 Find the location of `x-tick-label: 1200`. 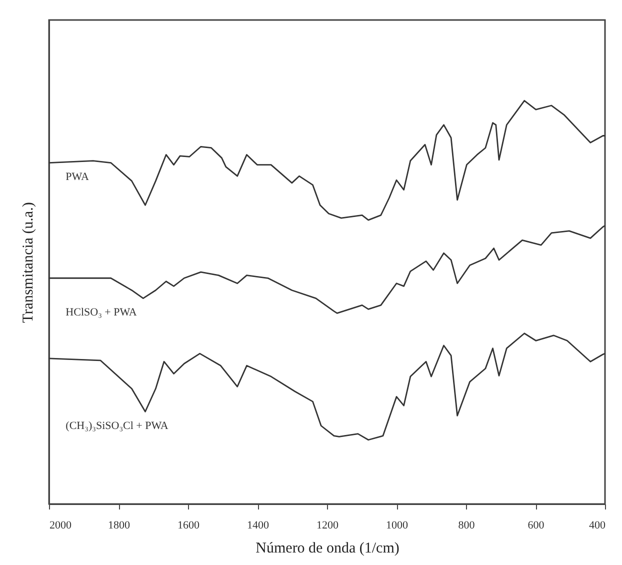

x-tick-label: 1200 is located at coordinates (327, 526).